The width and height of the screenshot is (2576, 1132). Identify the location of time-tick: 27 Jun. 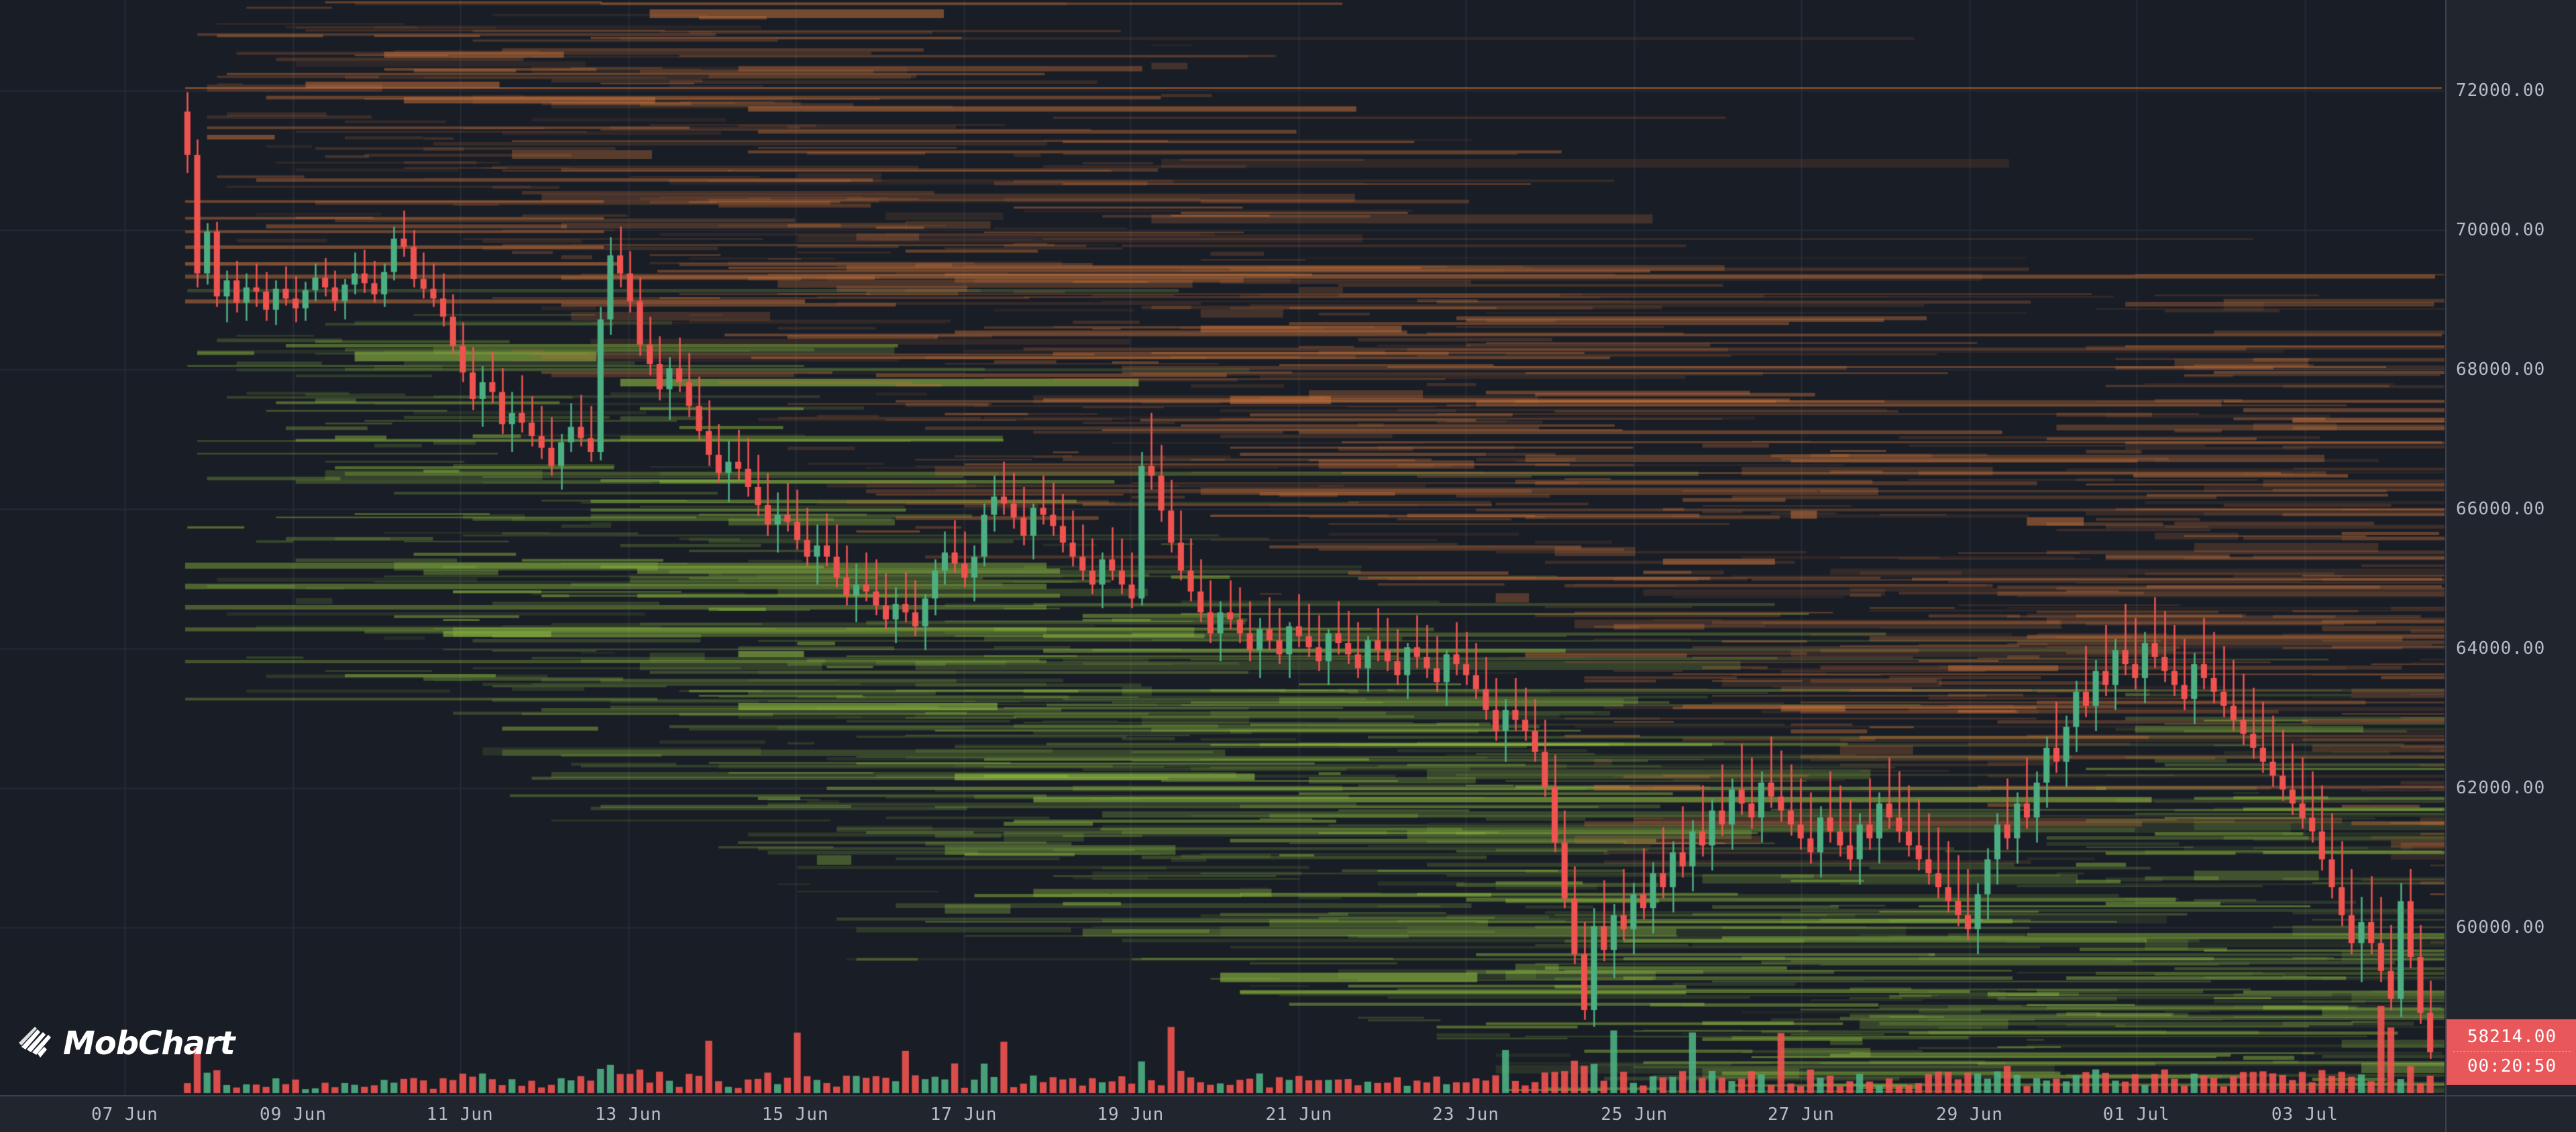
(1801, 1115).